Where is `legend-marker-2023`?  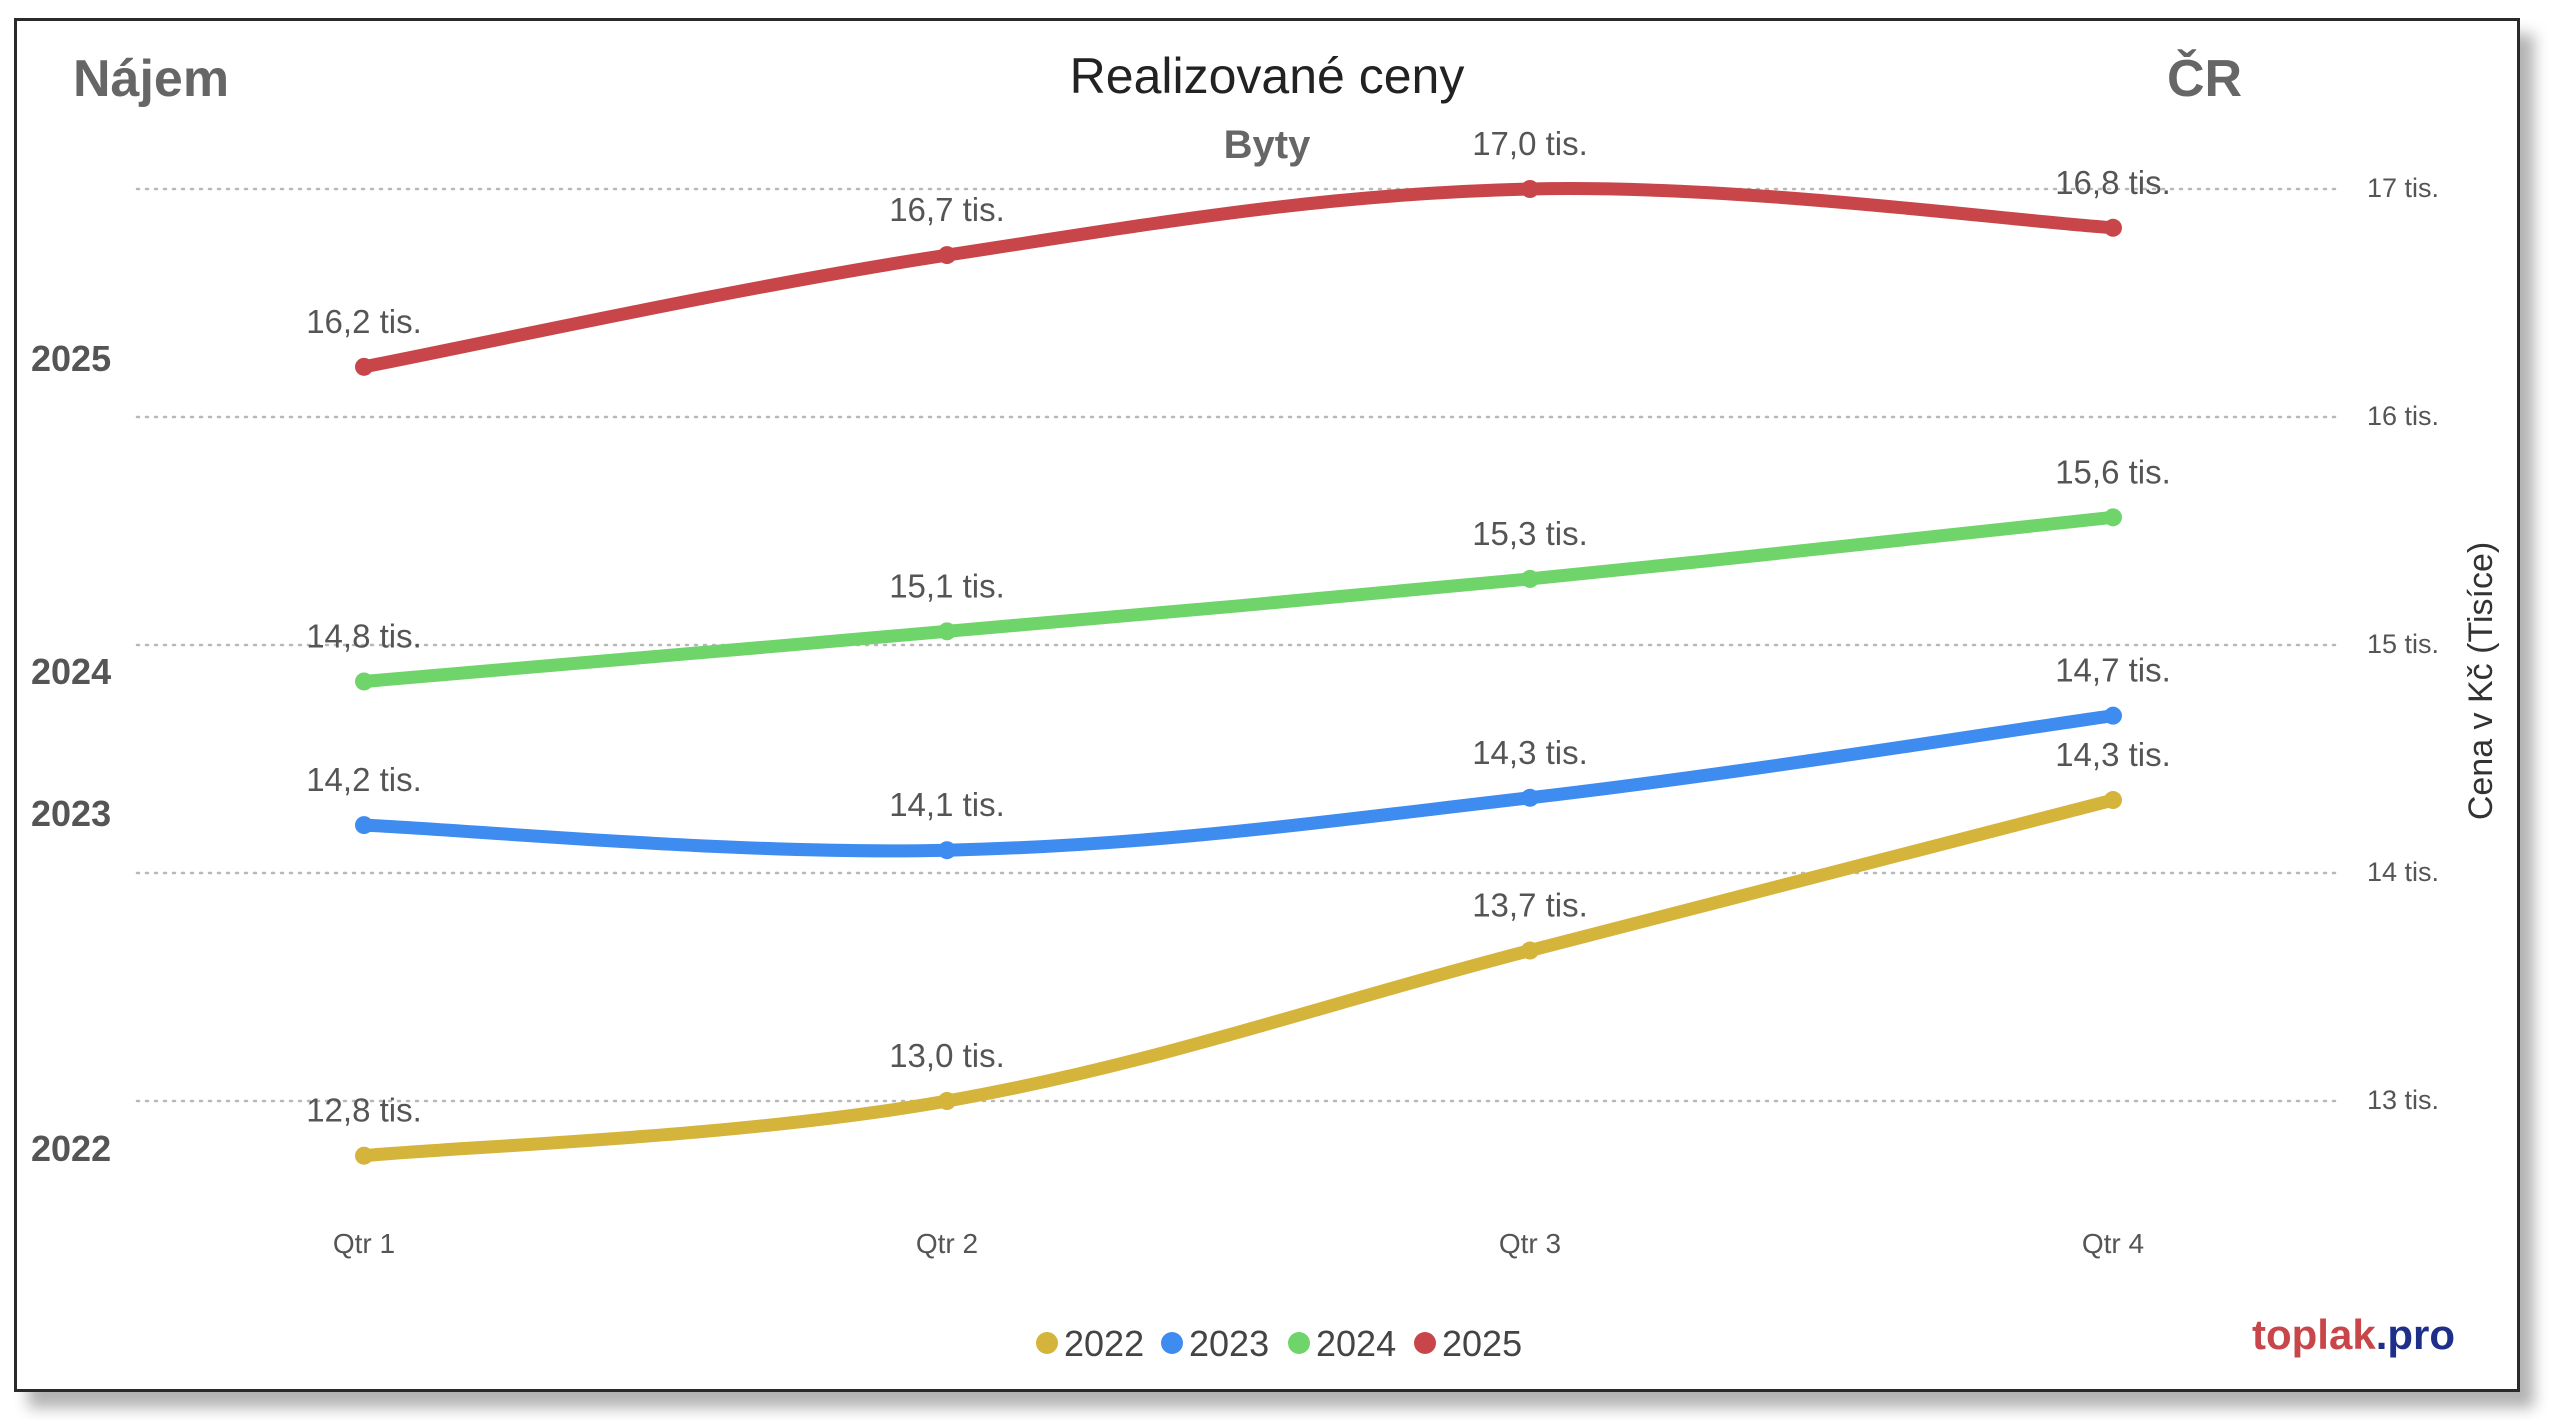 legend-marker-2023 is located at coordinates (1172, 1343).